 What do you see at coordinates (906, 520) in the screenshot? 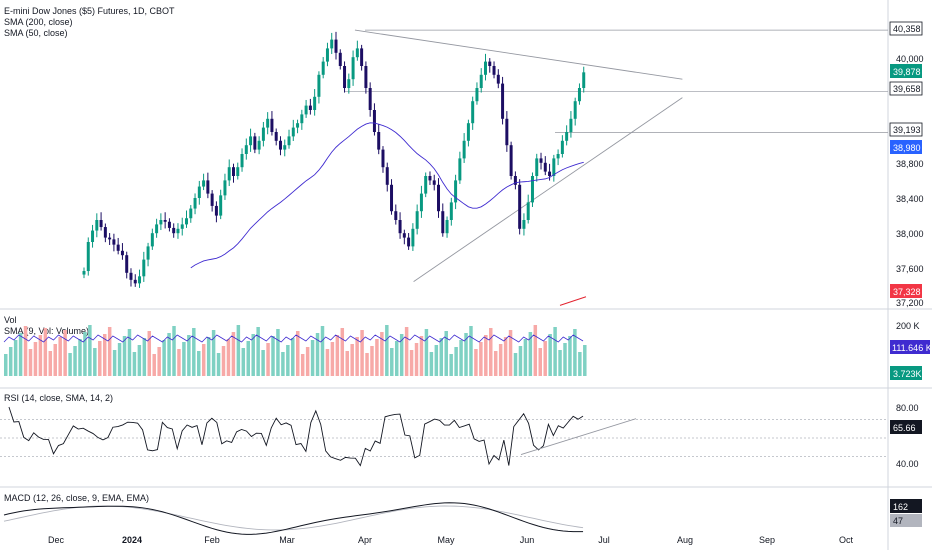
I see `badge-macd-signal: 47` at bounding box center [906, 520].